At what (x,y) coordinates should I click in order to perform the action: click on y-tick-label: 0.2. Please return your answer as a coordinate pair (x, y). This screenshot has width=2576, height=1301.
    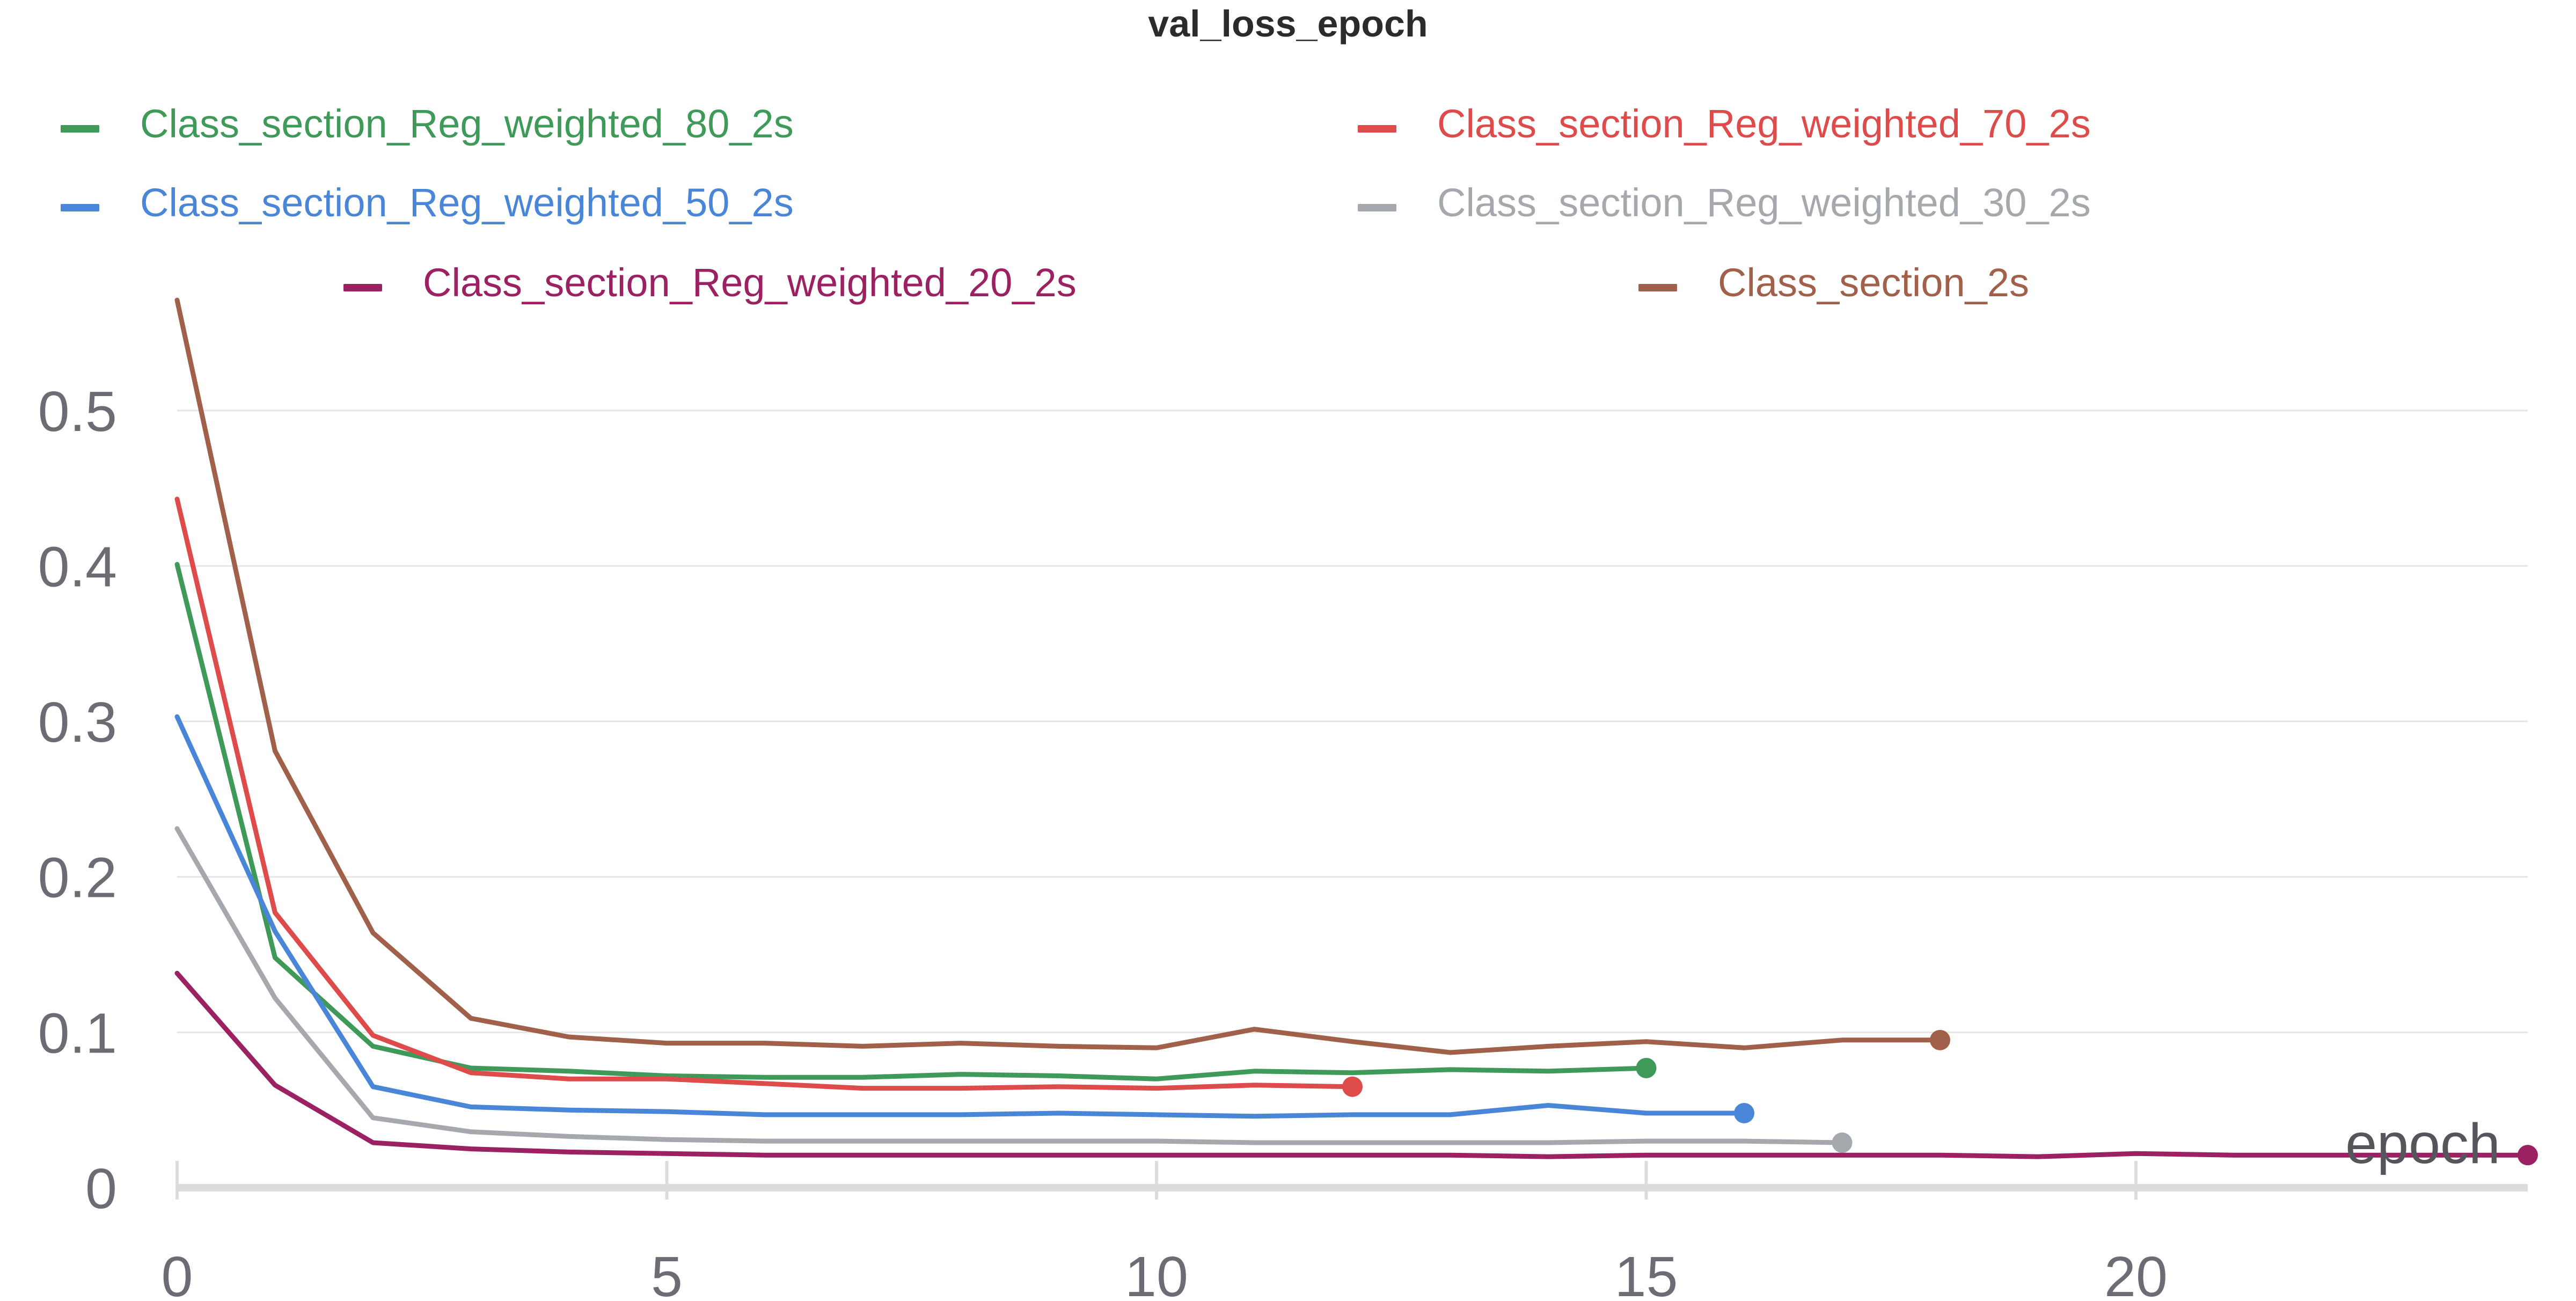
    Looking at the image, I should click on (77, 878).